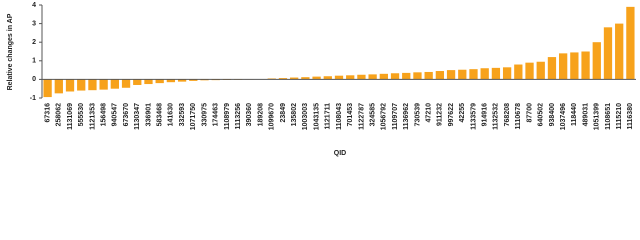 Image resolution: width=640 pixels, height=240 pixels. What do you see at coordinates (59, 114) in the screenshot?
I see `x-tick-label: 258062` at bounding box center [59, 114].